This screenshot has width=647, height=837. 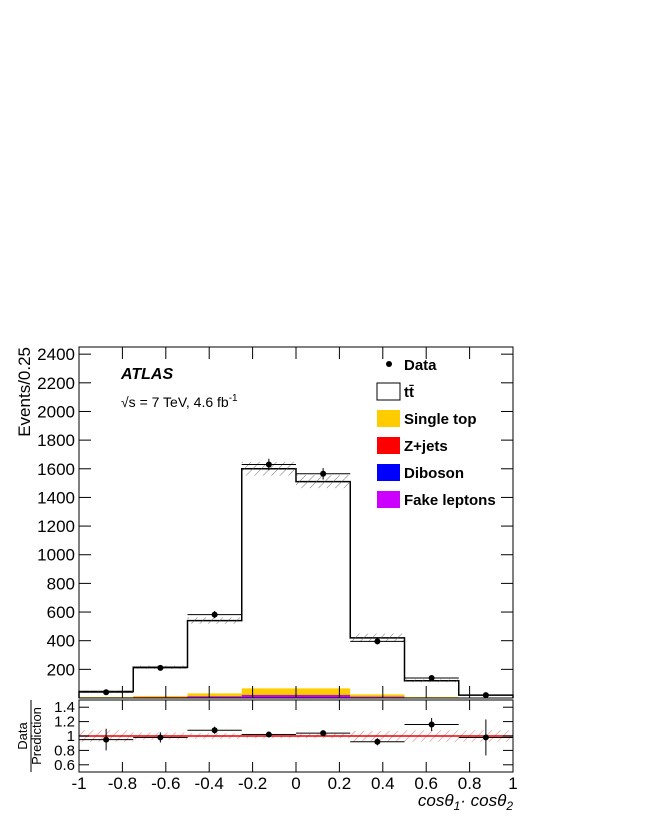 I want to click on x-tick-label: 1, so click(x=512, y=783).